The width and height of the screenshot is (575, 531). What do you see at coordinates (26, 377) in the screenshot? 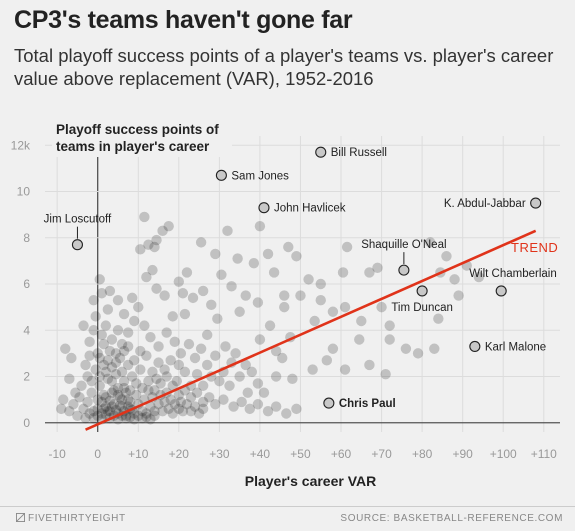
I see `y-tick-label: 2` at bounding box center [26, 377].